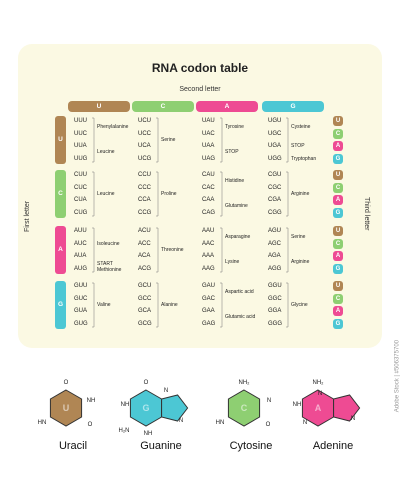 Image resolution: width=400 pixels, height=500 pixels. I want to click on second-letter-g: G, so click(293, 106).